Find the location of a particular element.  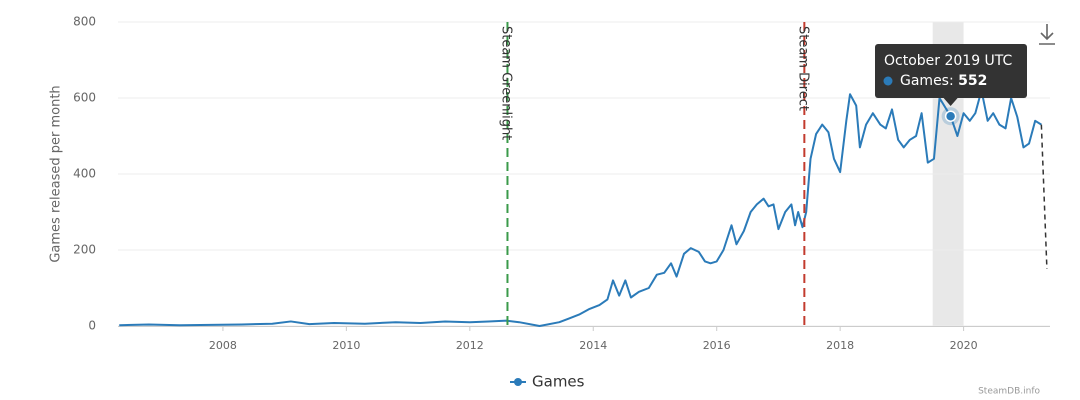

x-tick-label: 2012 is located at coordinates (470, 345).